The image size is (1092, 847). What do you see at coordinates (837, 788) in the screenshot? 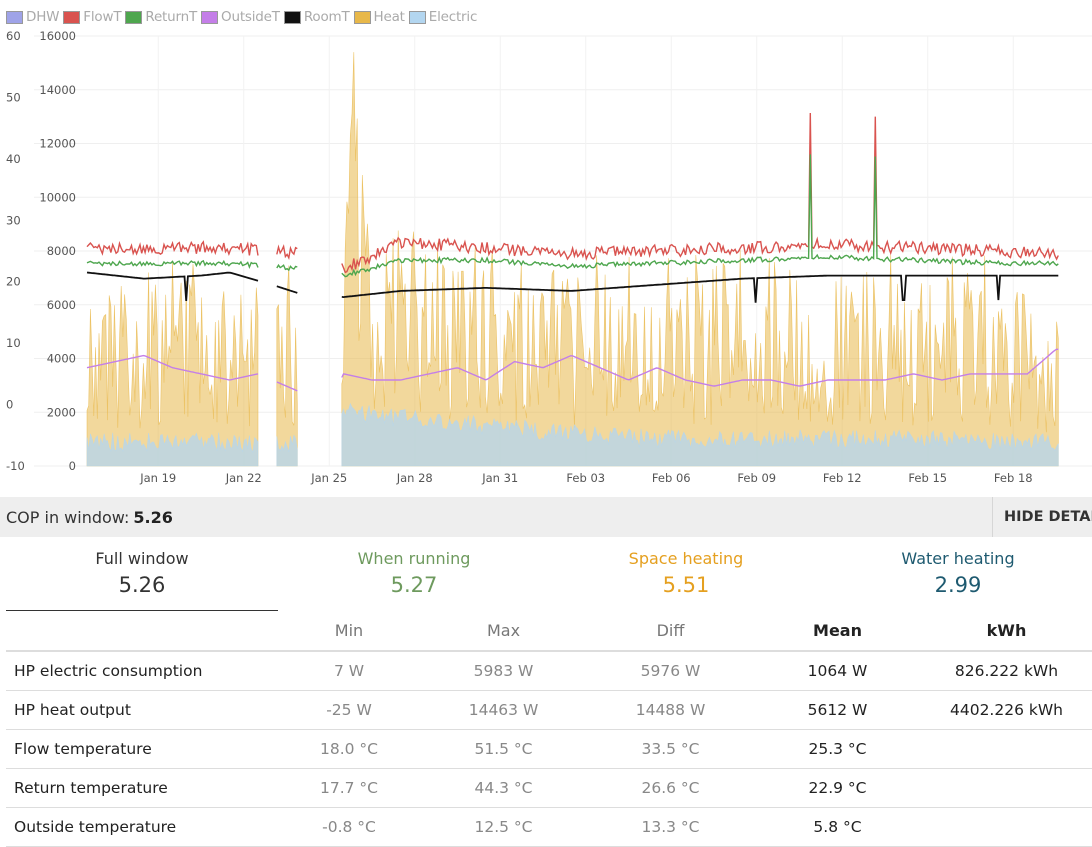
I see `stats-cell-mean: 22.9 °C` at bounding box center [837, 788].